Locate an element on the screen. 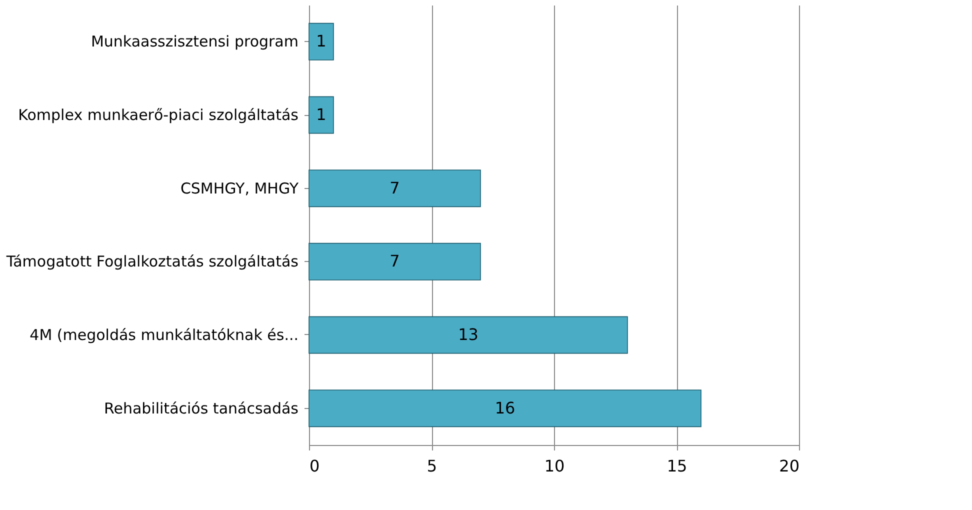  y-tick-label: Munkaasszisztensi program is located at coordinates (194, 41).